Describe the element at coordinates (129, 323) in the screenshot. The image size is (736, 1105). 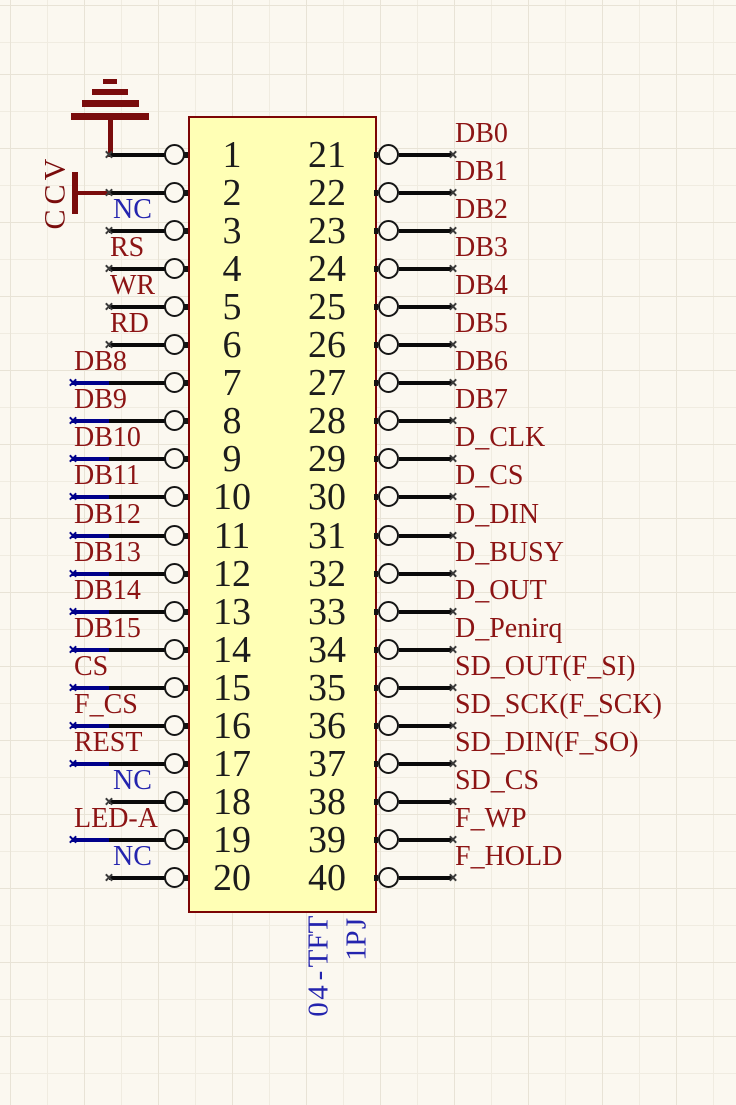
I see `net-label: RD` at that location.